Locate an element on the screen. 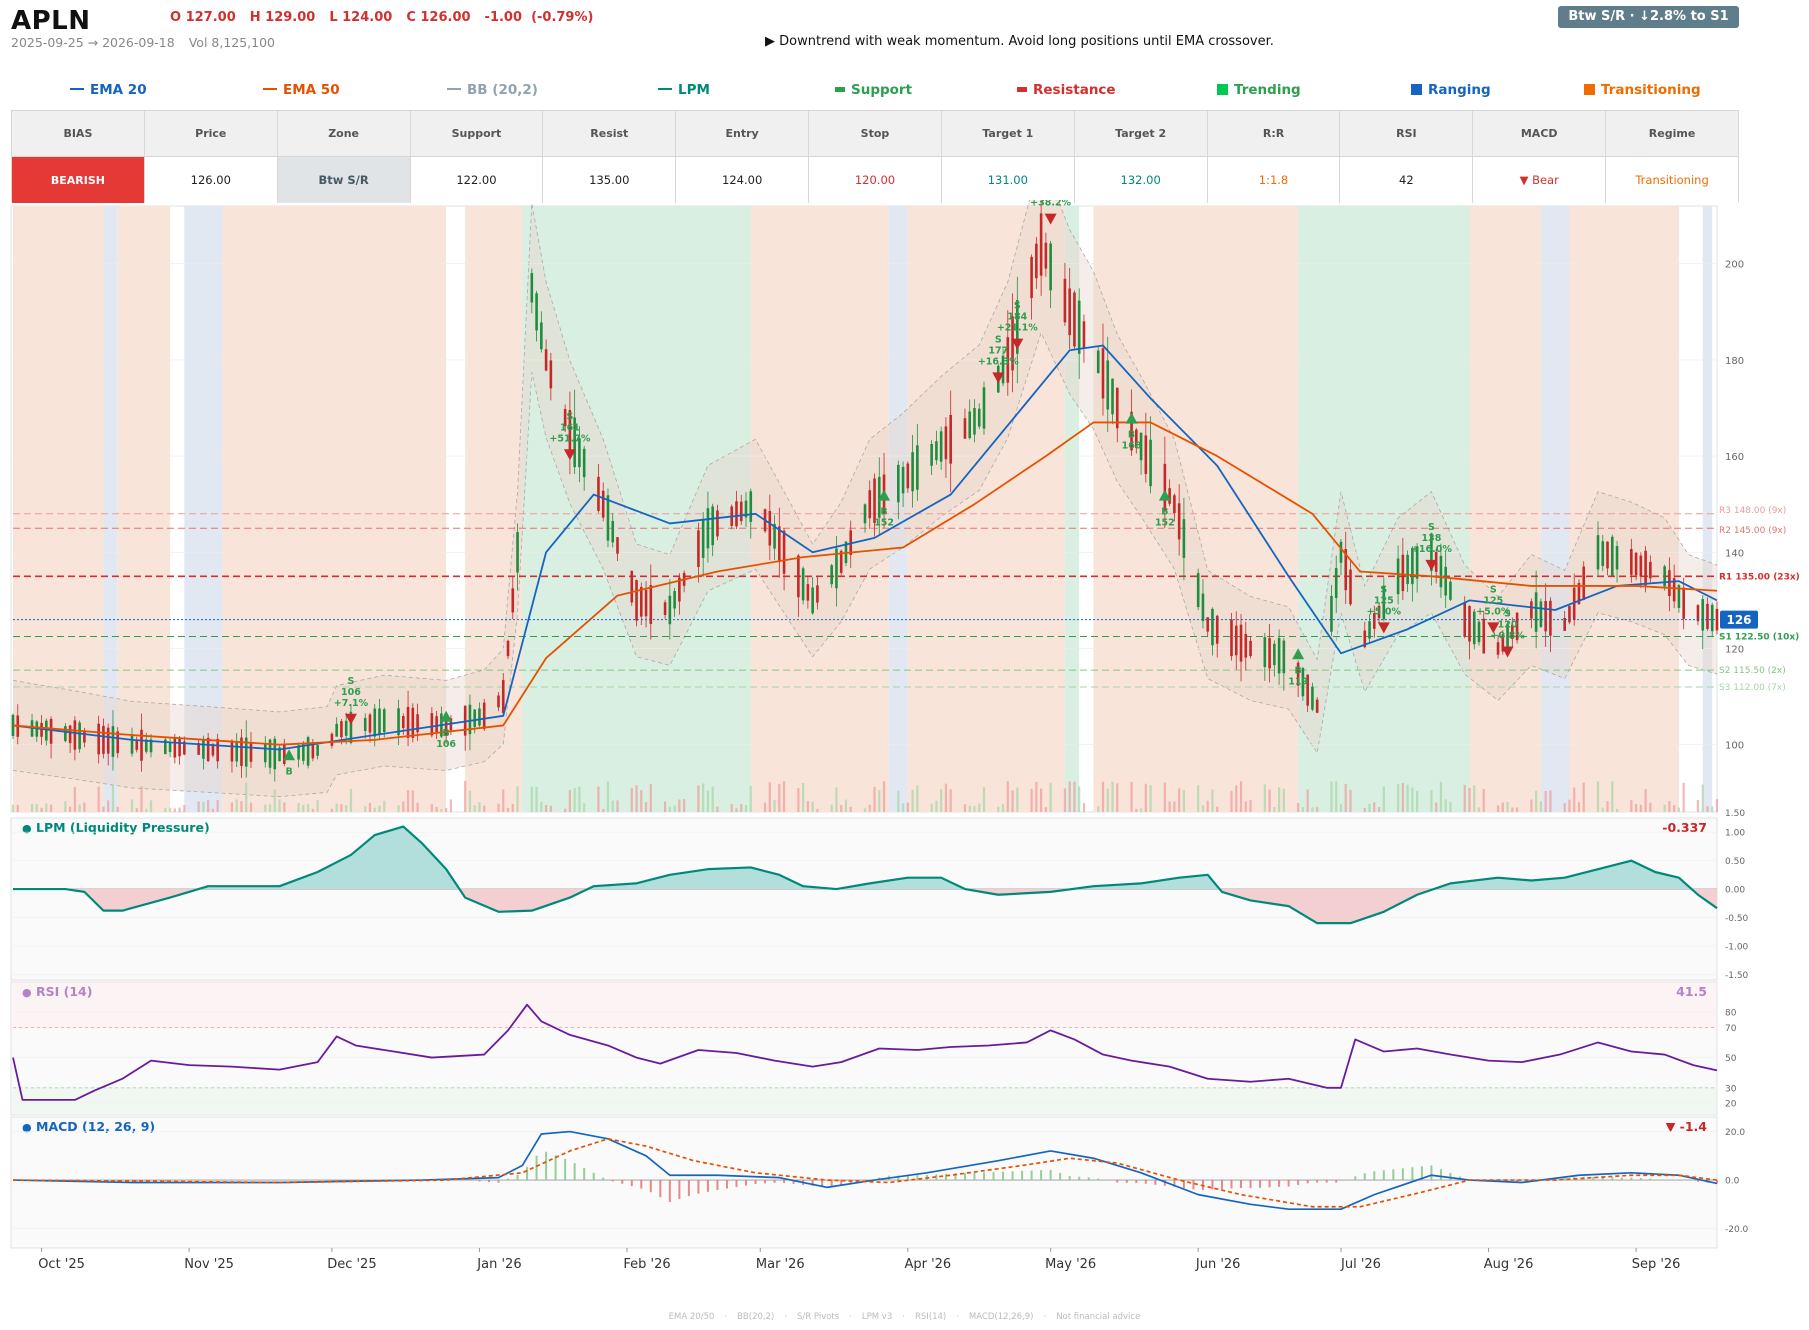  rsi-tick-label: 30 is located at coordinates (1731, 1089).